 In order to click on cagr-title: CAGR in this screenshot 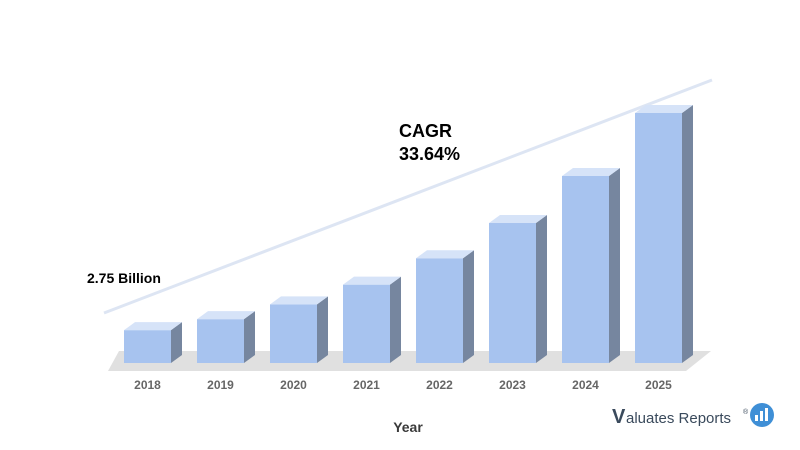, I will do `click(425, 131)`.